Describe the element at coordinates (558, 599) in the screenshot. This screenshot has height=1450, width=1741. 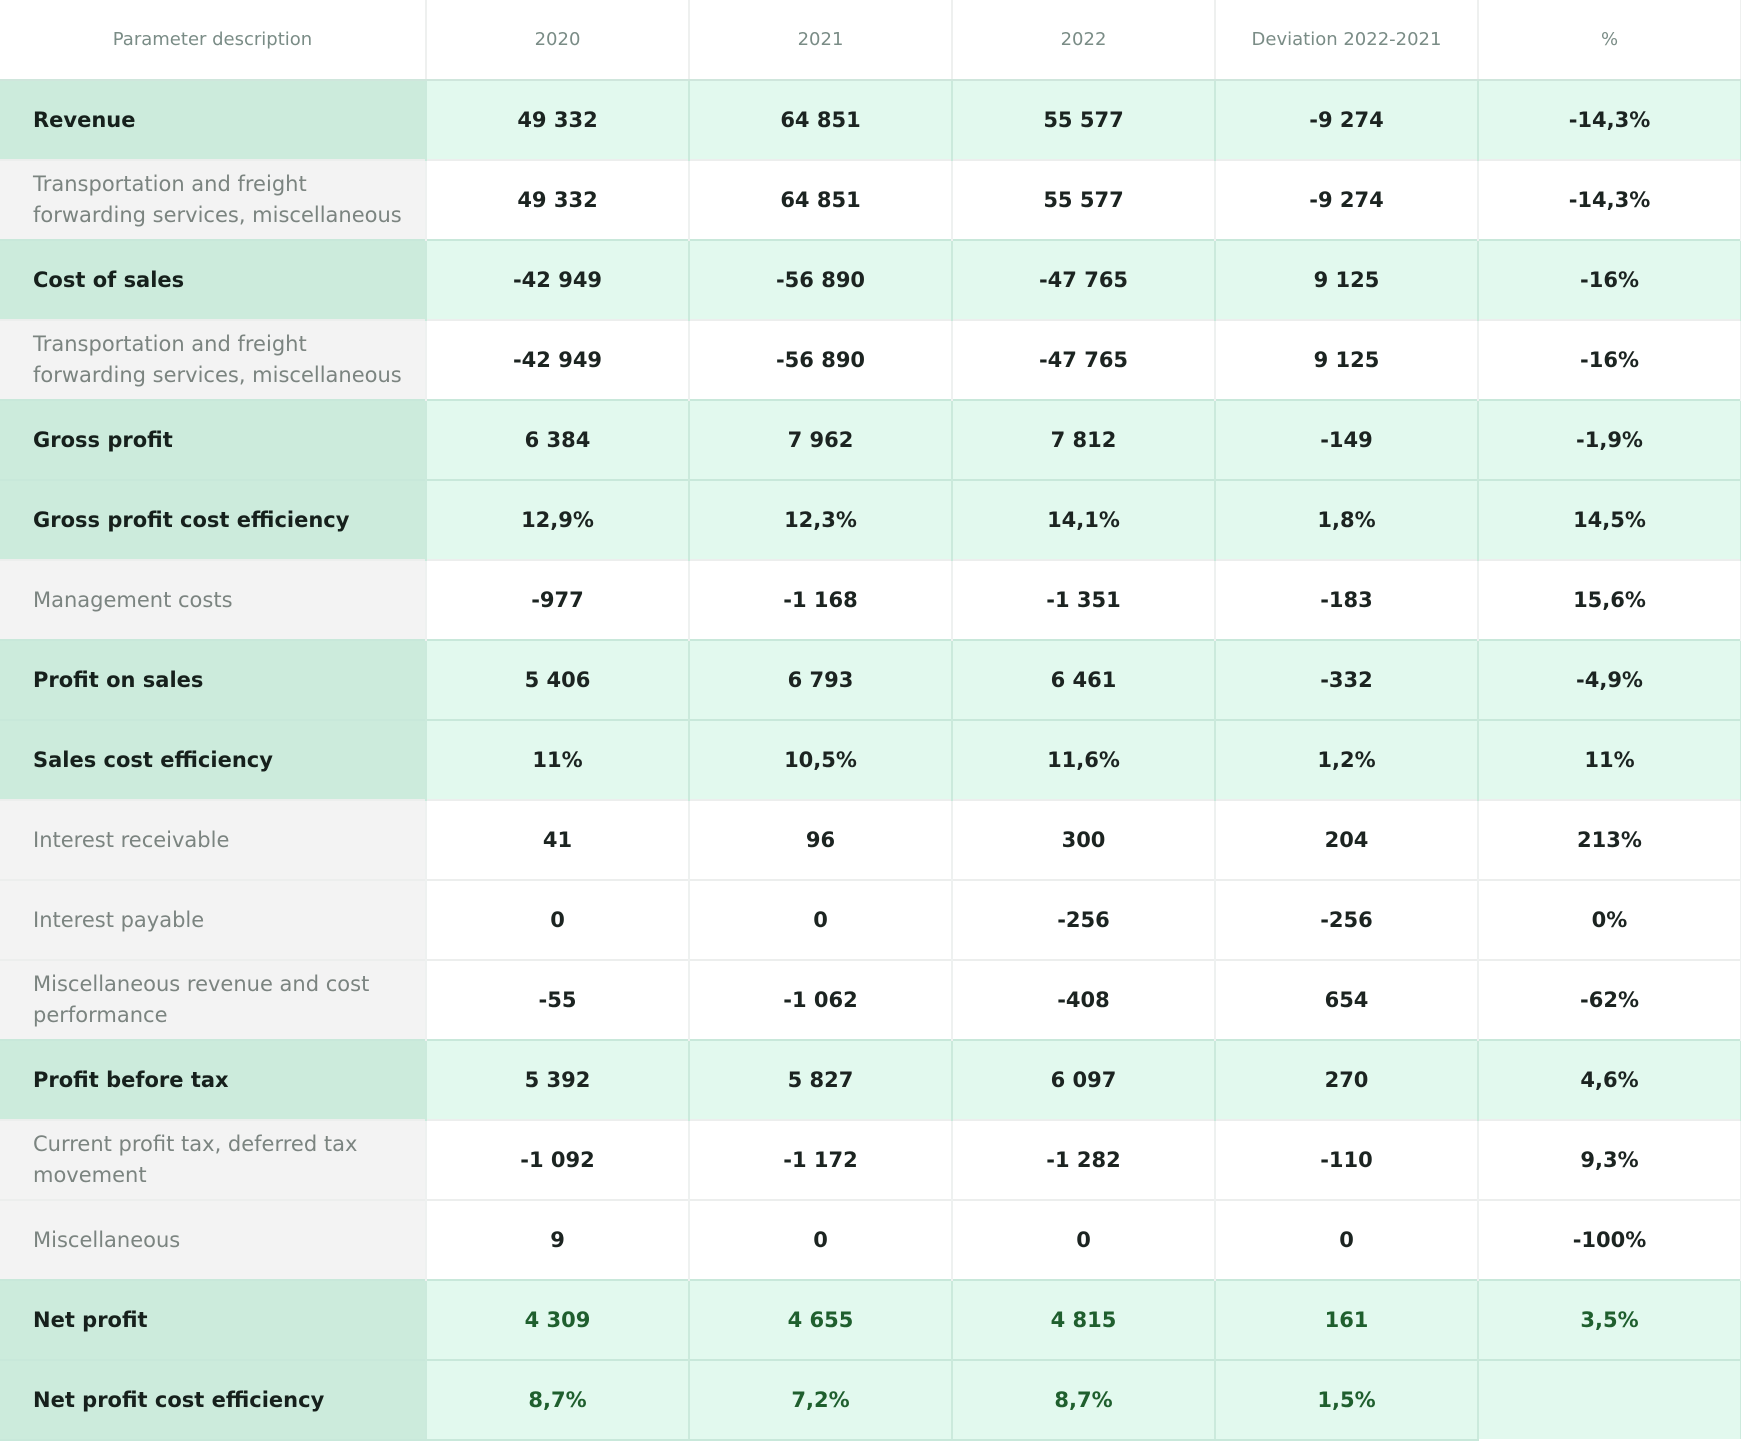
I see `value-2020: -977` at that location.